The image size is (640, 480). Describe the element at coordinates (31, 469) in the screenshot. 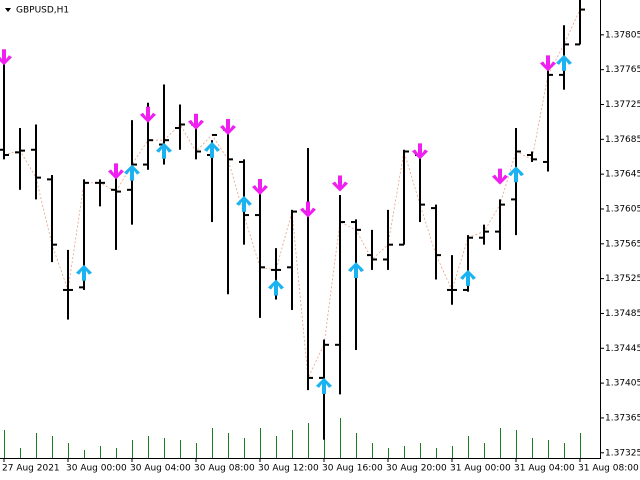

I see `x-tick-label: 27 Aug 2021` at that location.